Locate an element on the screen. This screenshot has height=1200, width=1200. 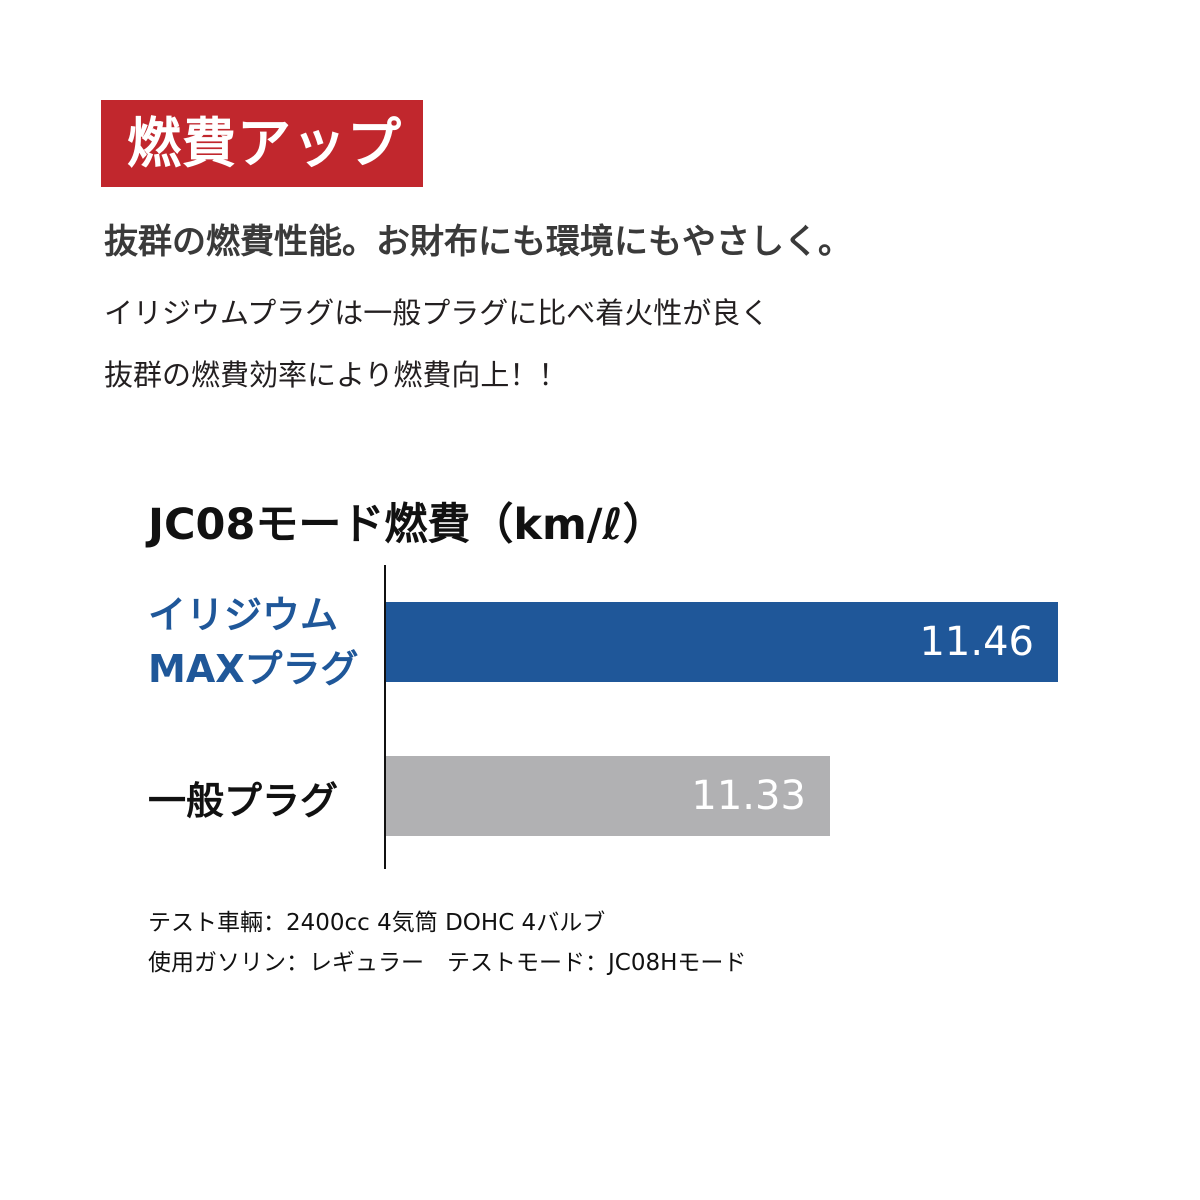
headline: 抜群の燃費性能。お財布にも環境にもやさしく。 is located at coordinates (478, 242).